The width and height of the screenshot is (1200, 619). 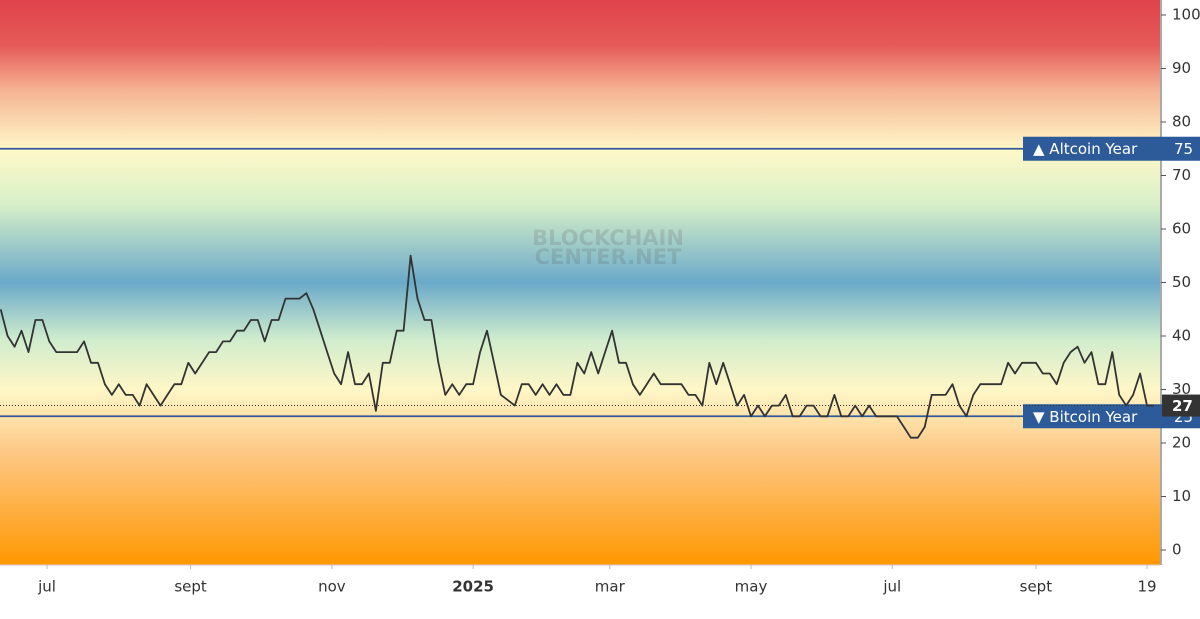 What do you see at coordinates (1183, 149) in the screenshot?
I see `threshold-value: 75` at bounding box center [1183, 149].